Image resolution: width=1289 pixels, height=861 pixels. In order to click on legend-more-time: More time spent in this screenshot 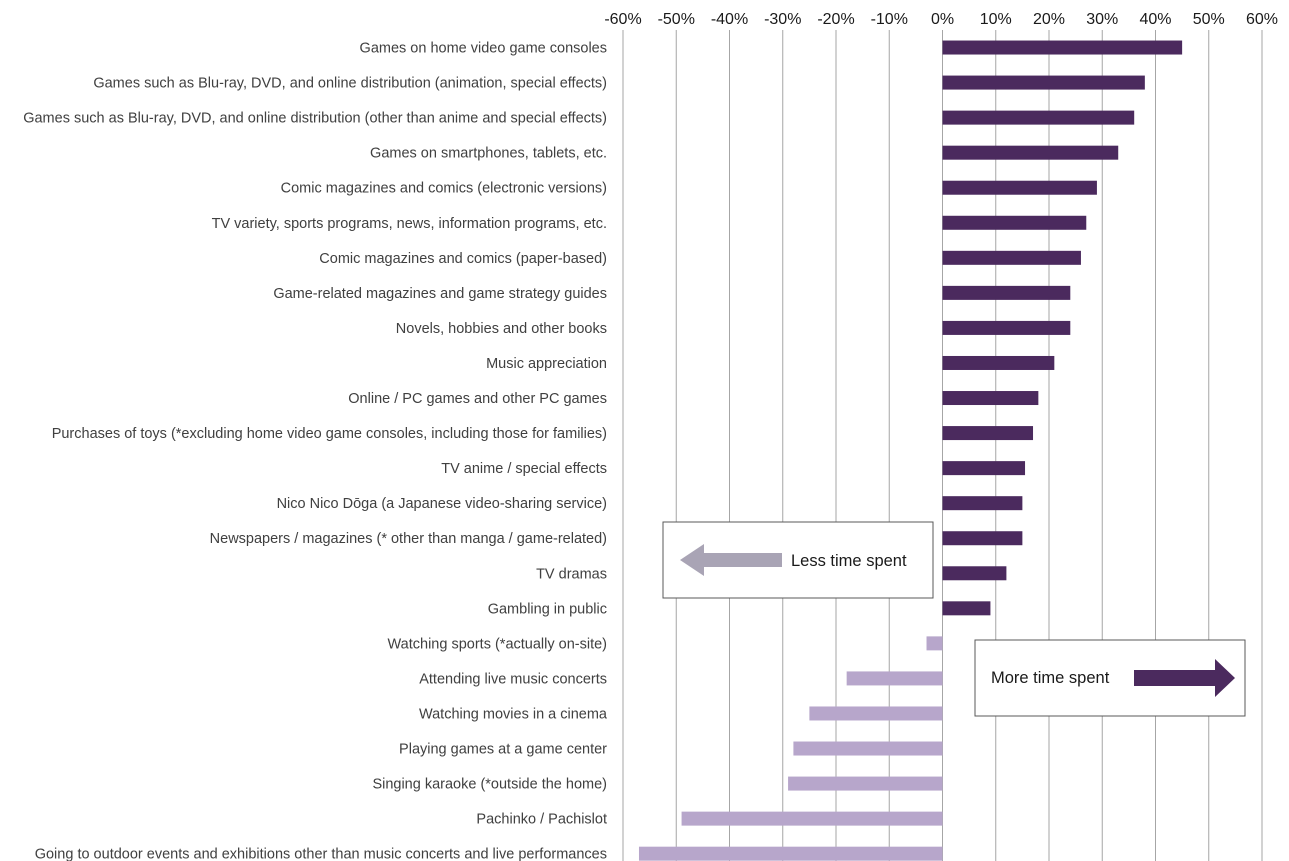, I will do `click(1110, 678)`.